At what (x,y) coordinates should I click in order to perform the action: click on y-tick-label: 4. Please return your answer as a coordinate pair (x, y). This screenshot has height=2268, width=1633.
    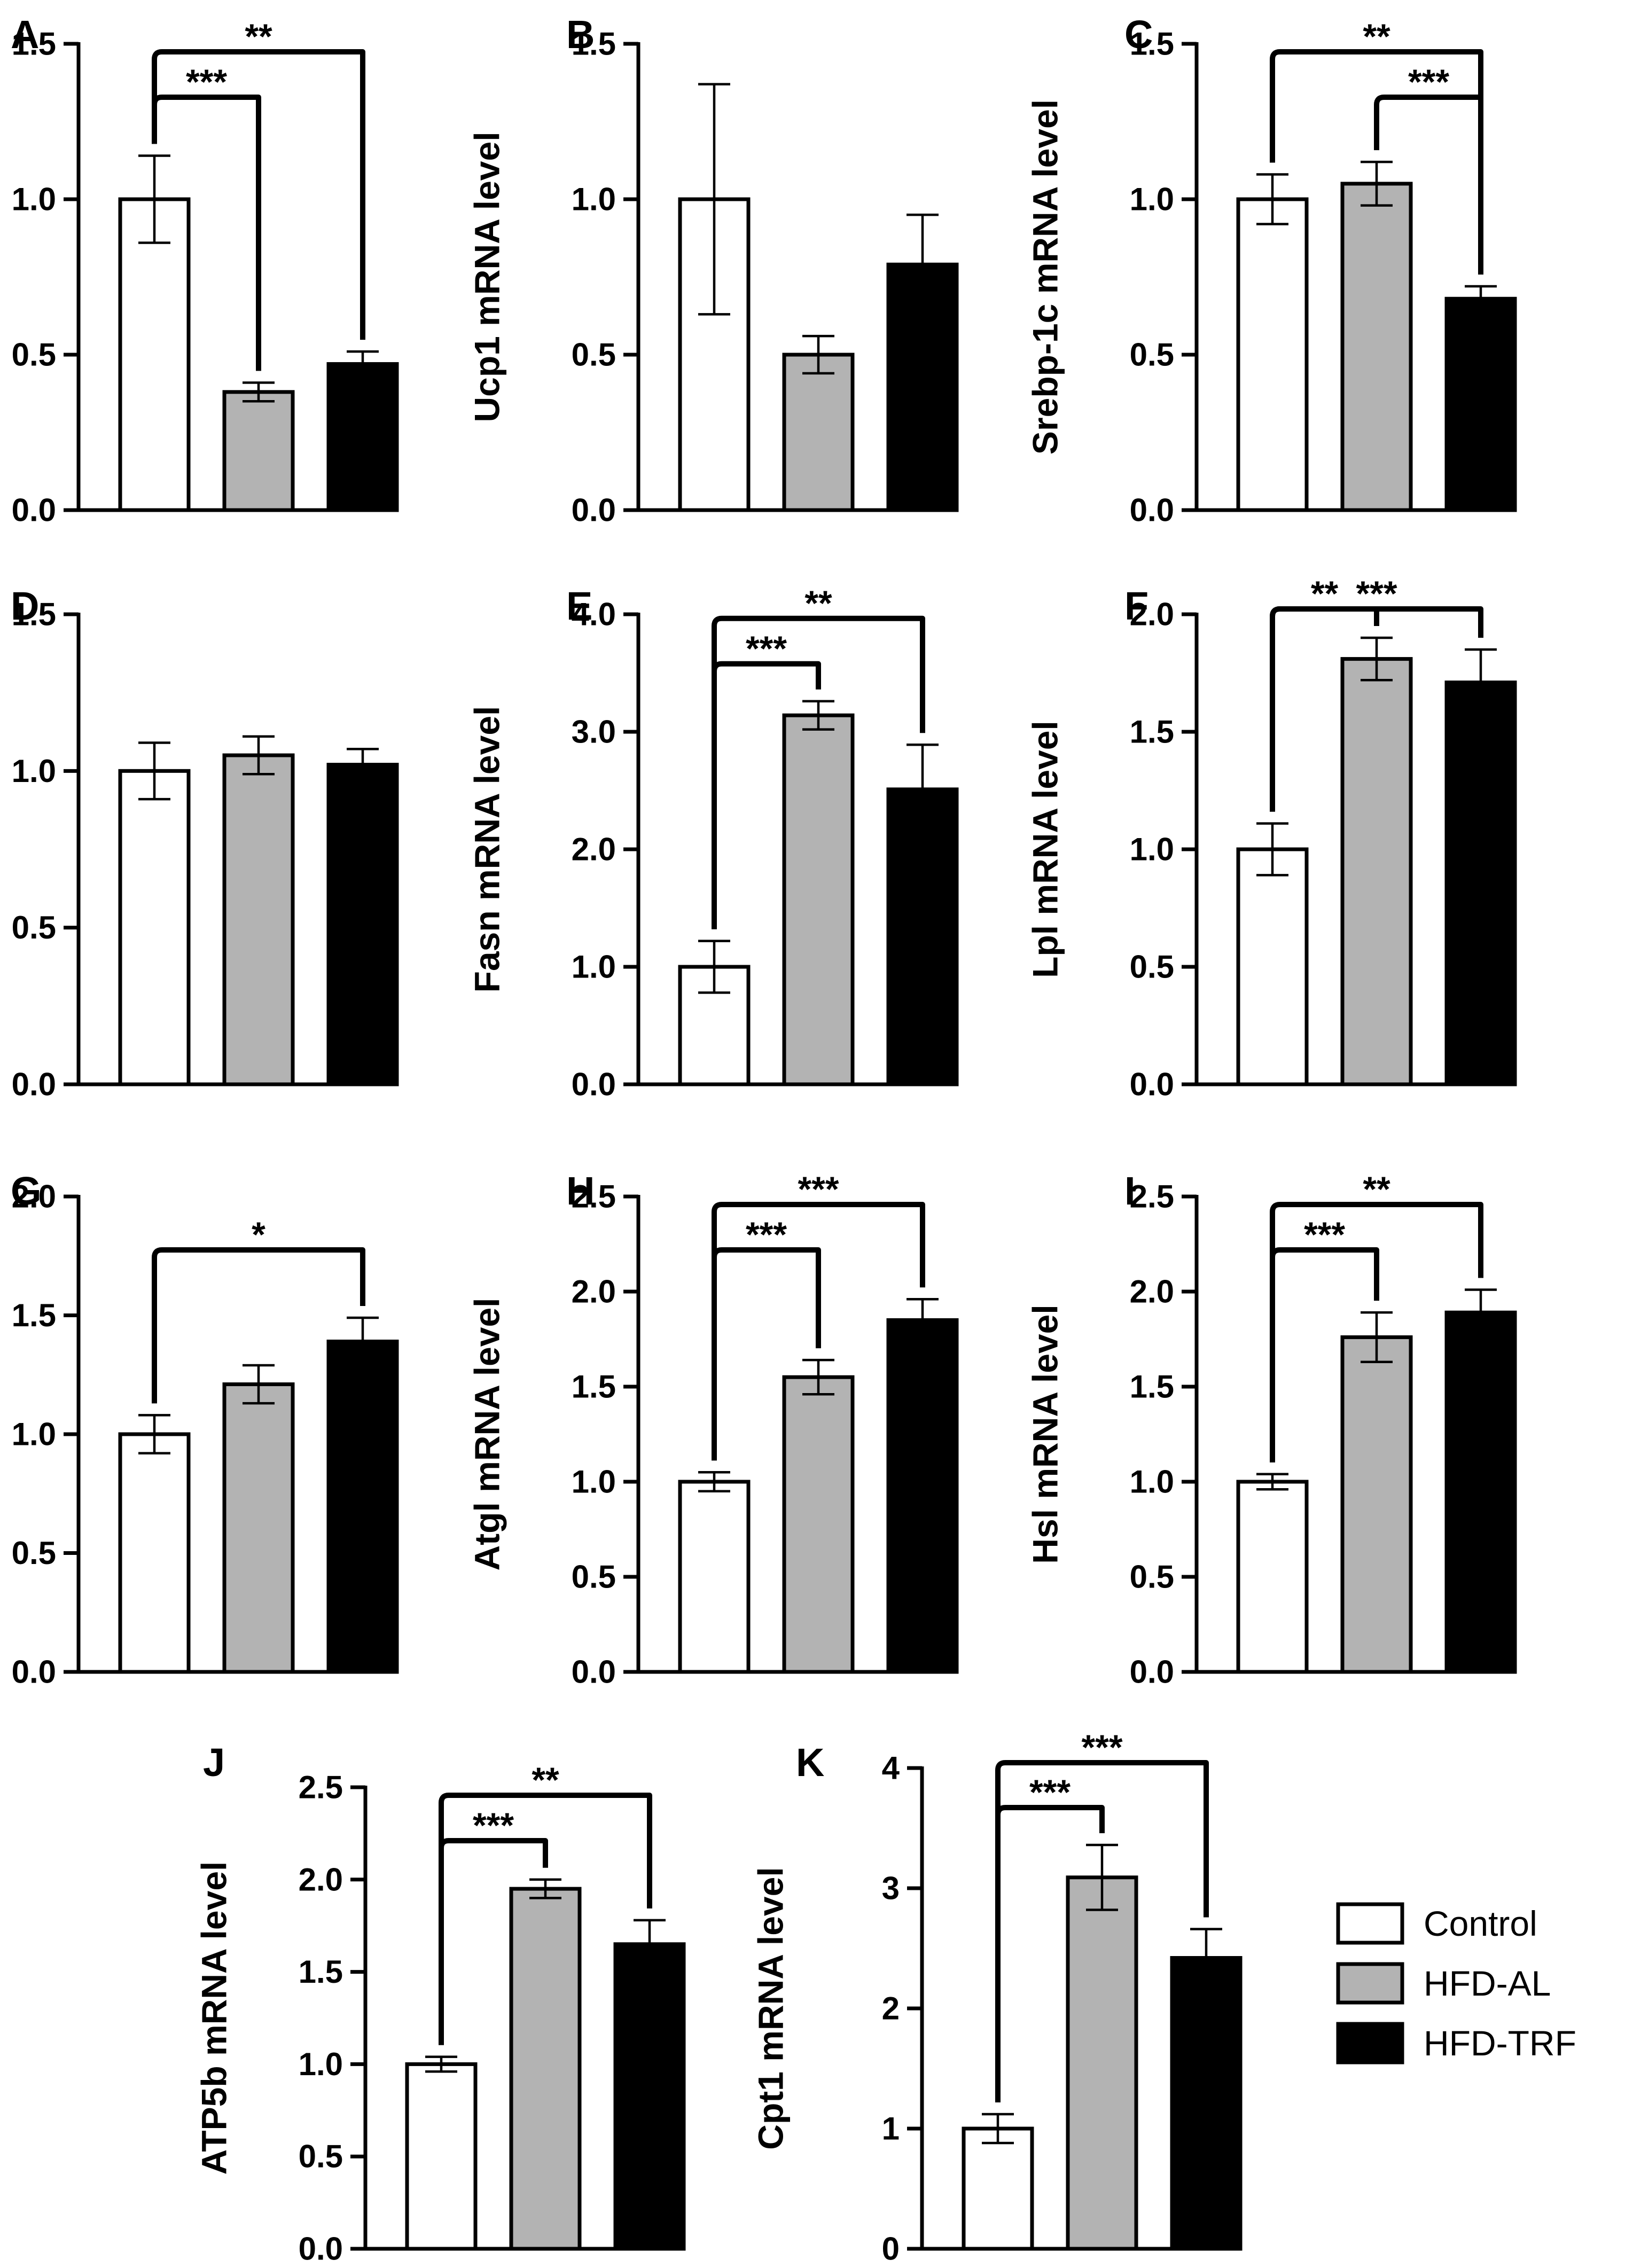
    Looking at the image, I should click on (891, 1768).